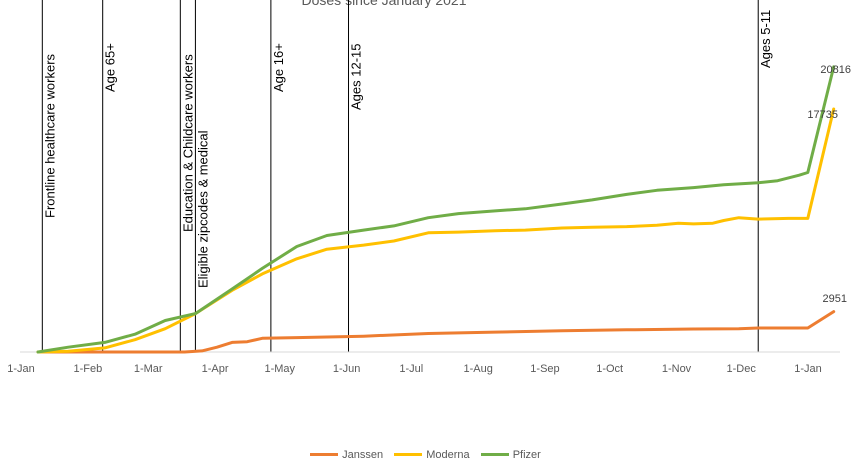 This screenshot has height=466, width=851. Describe the element at coordinates (829, 184) in the screenshot. I see `data-label-layer: 2951 17735 20816` at that location.